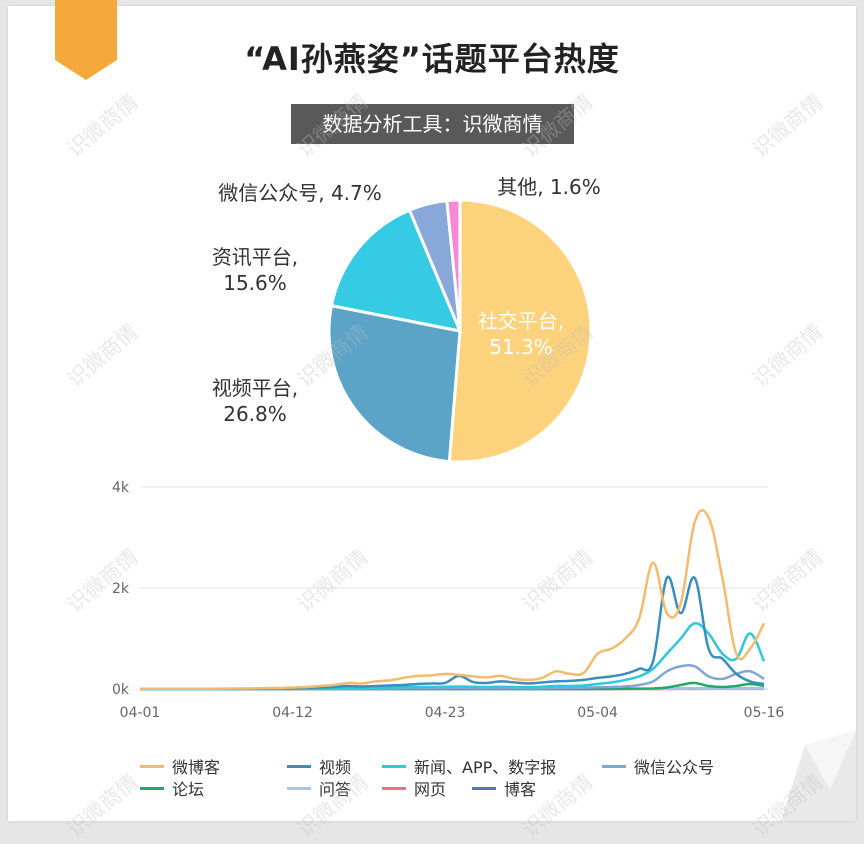 This screenshot has height=844, width=864. Describe the element at coordinates (335, 766) in the screenshot. I see `legend-label: 视频` at that location.